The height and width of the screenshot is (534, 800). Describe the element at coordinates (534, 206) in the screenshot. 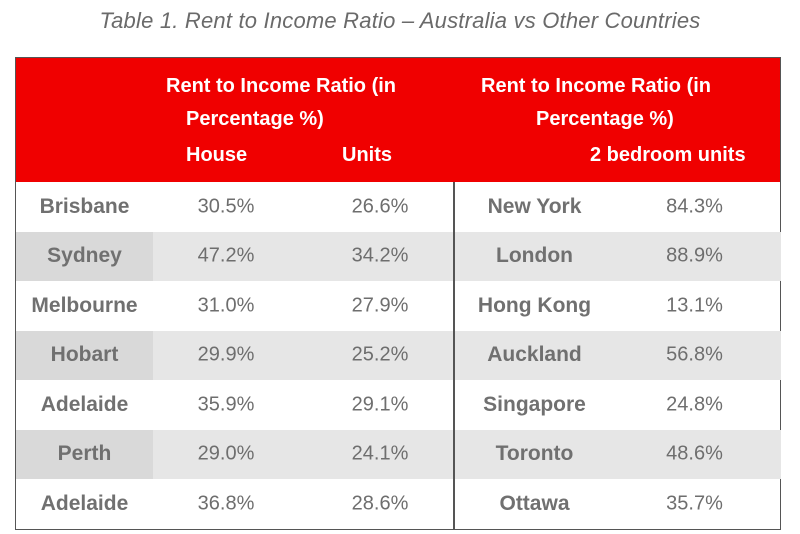

I see `intl-city: New York` at that location.